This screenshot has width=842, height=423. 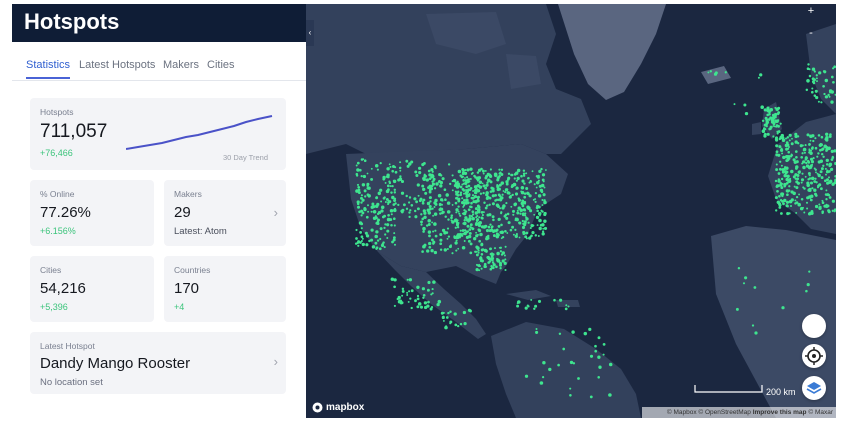 What do you see at coordinates (159, 61) in the screenshot?
I see `tab-bar: Statistics Latest Hotspots Makers Cities` at bounding box center [159, 61].